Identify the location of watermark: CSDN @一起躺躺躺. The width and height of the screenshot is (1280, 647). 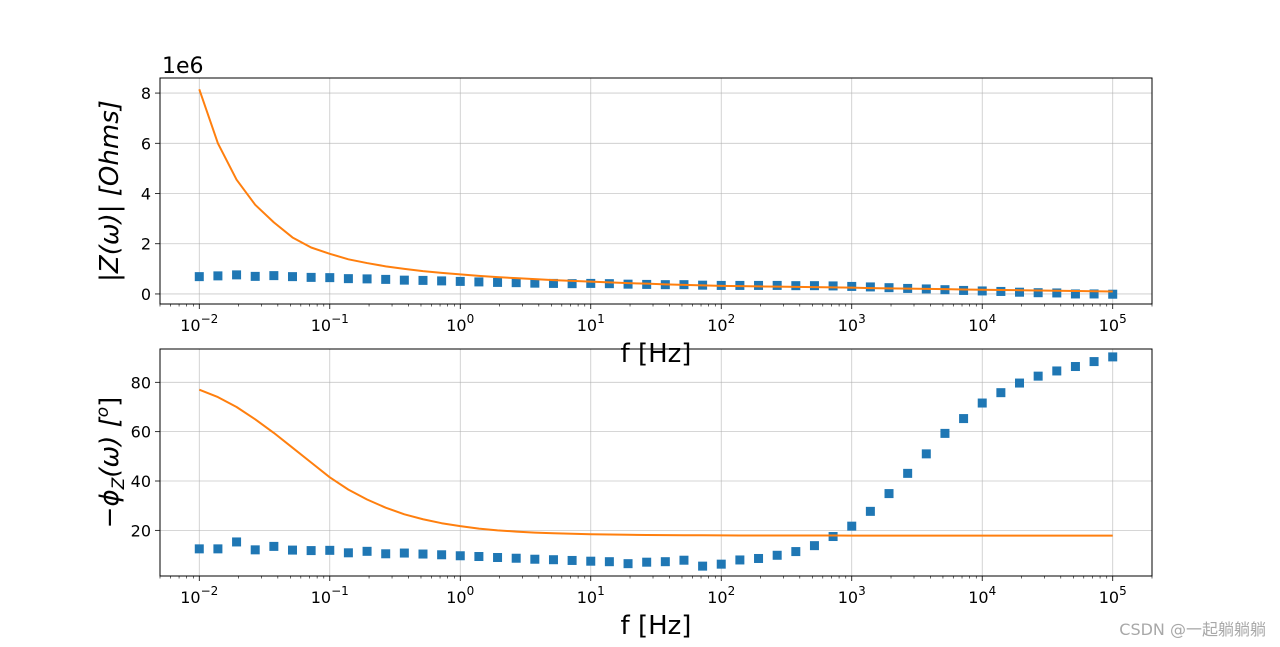
(1192, 629).